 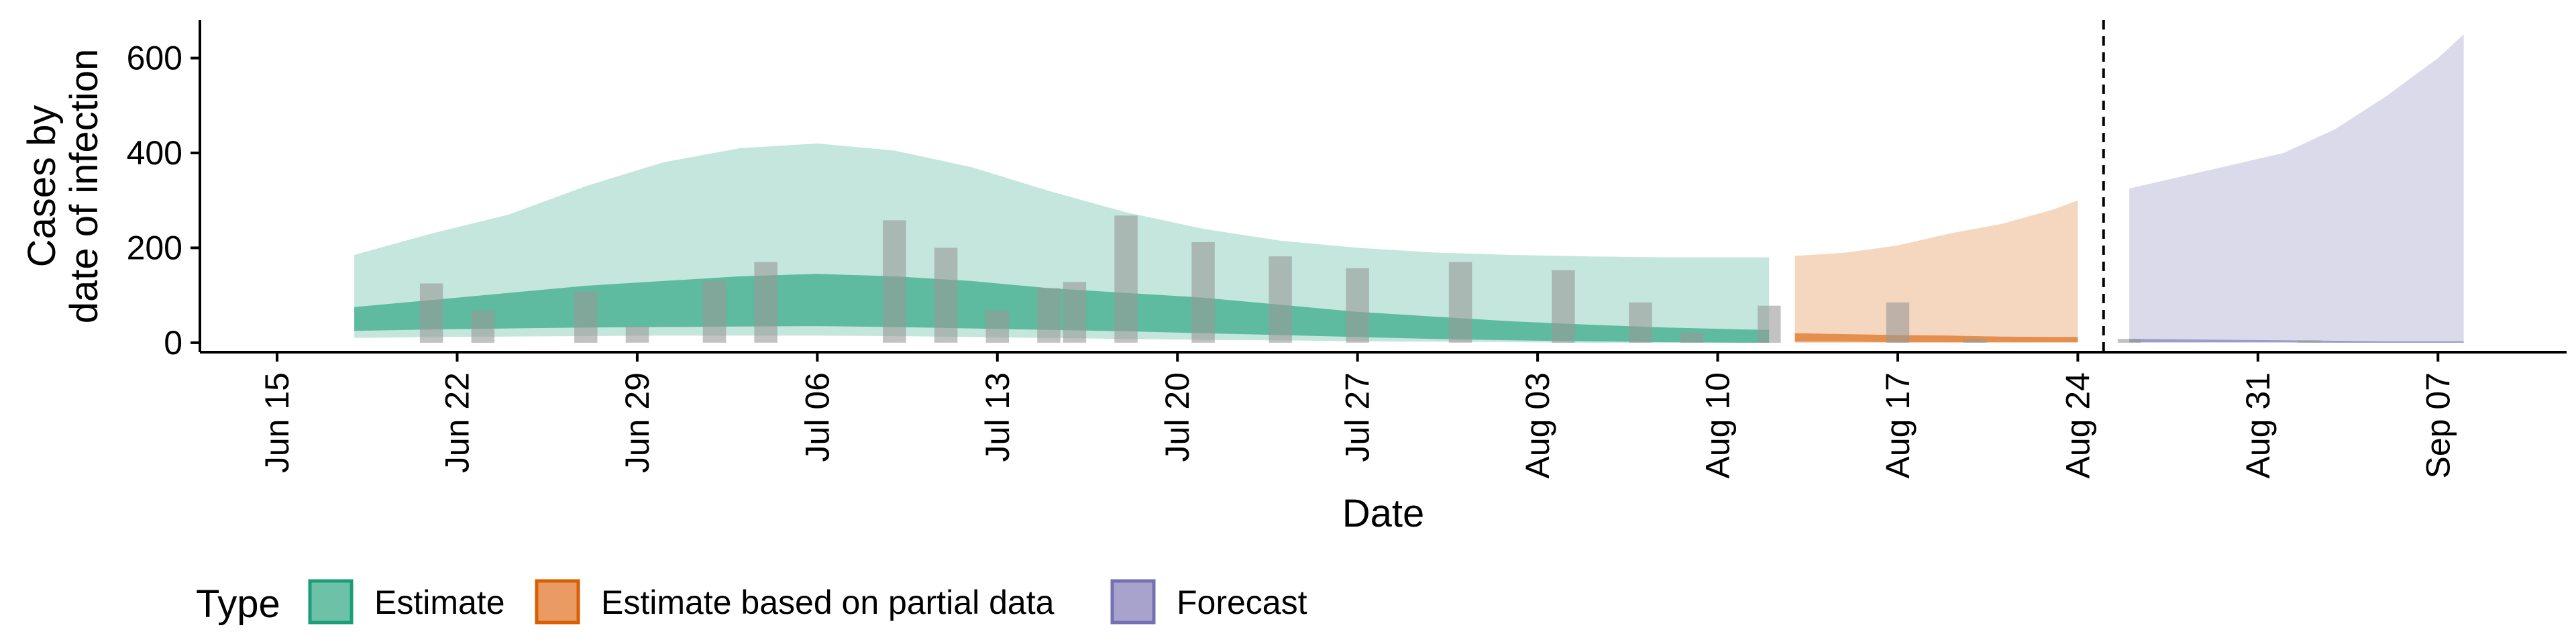 I want to click on partial-data-legend-label: Estimate based on partial data, so click(x=828, y=602).